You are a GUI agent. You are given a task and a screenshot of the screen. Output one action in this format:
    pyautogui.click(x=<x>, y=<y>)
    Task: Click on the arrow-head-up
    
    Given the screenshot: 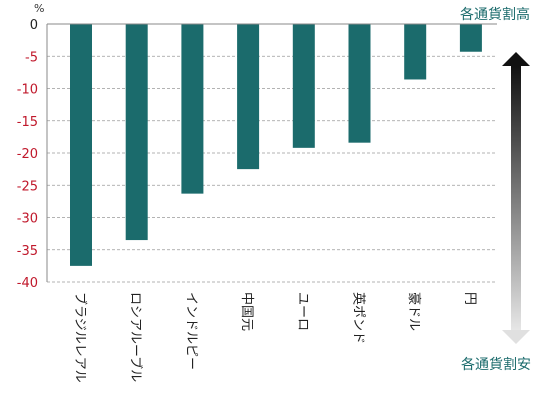 What is the action you would take?
    pyautogui.click(x=516, y=59)
    